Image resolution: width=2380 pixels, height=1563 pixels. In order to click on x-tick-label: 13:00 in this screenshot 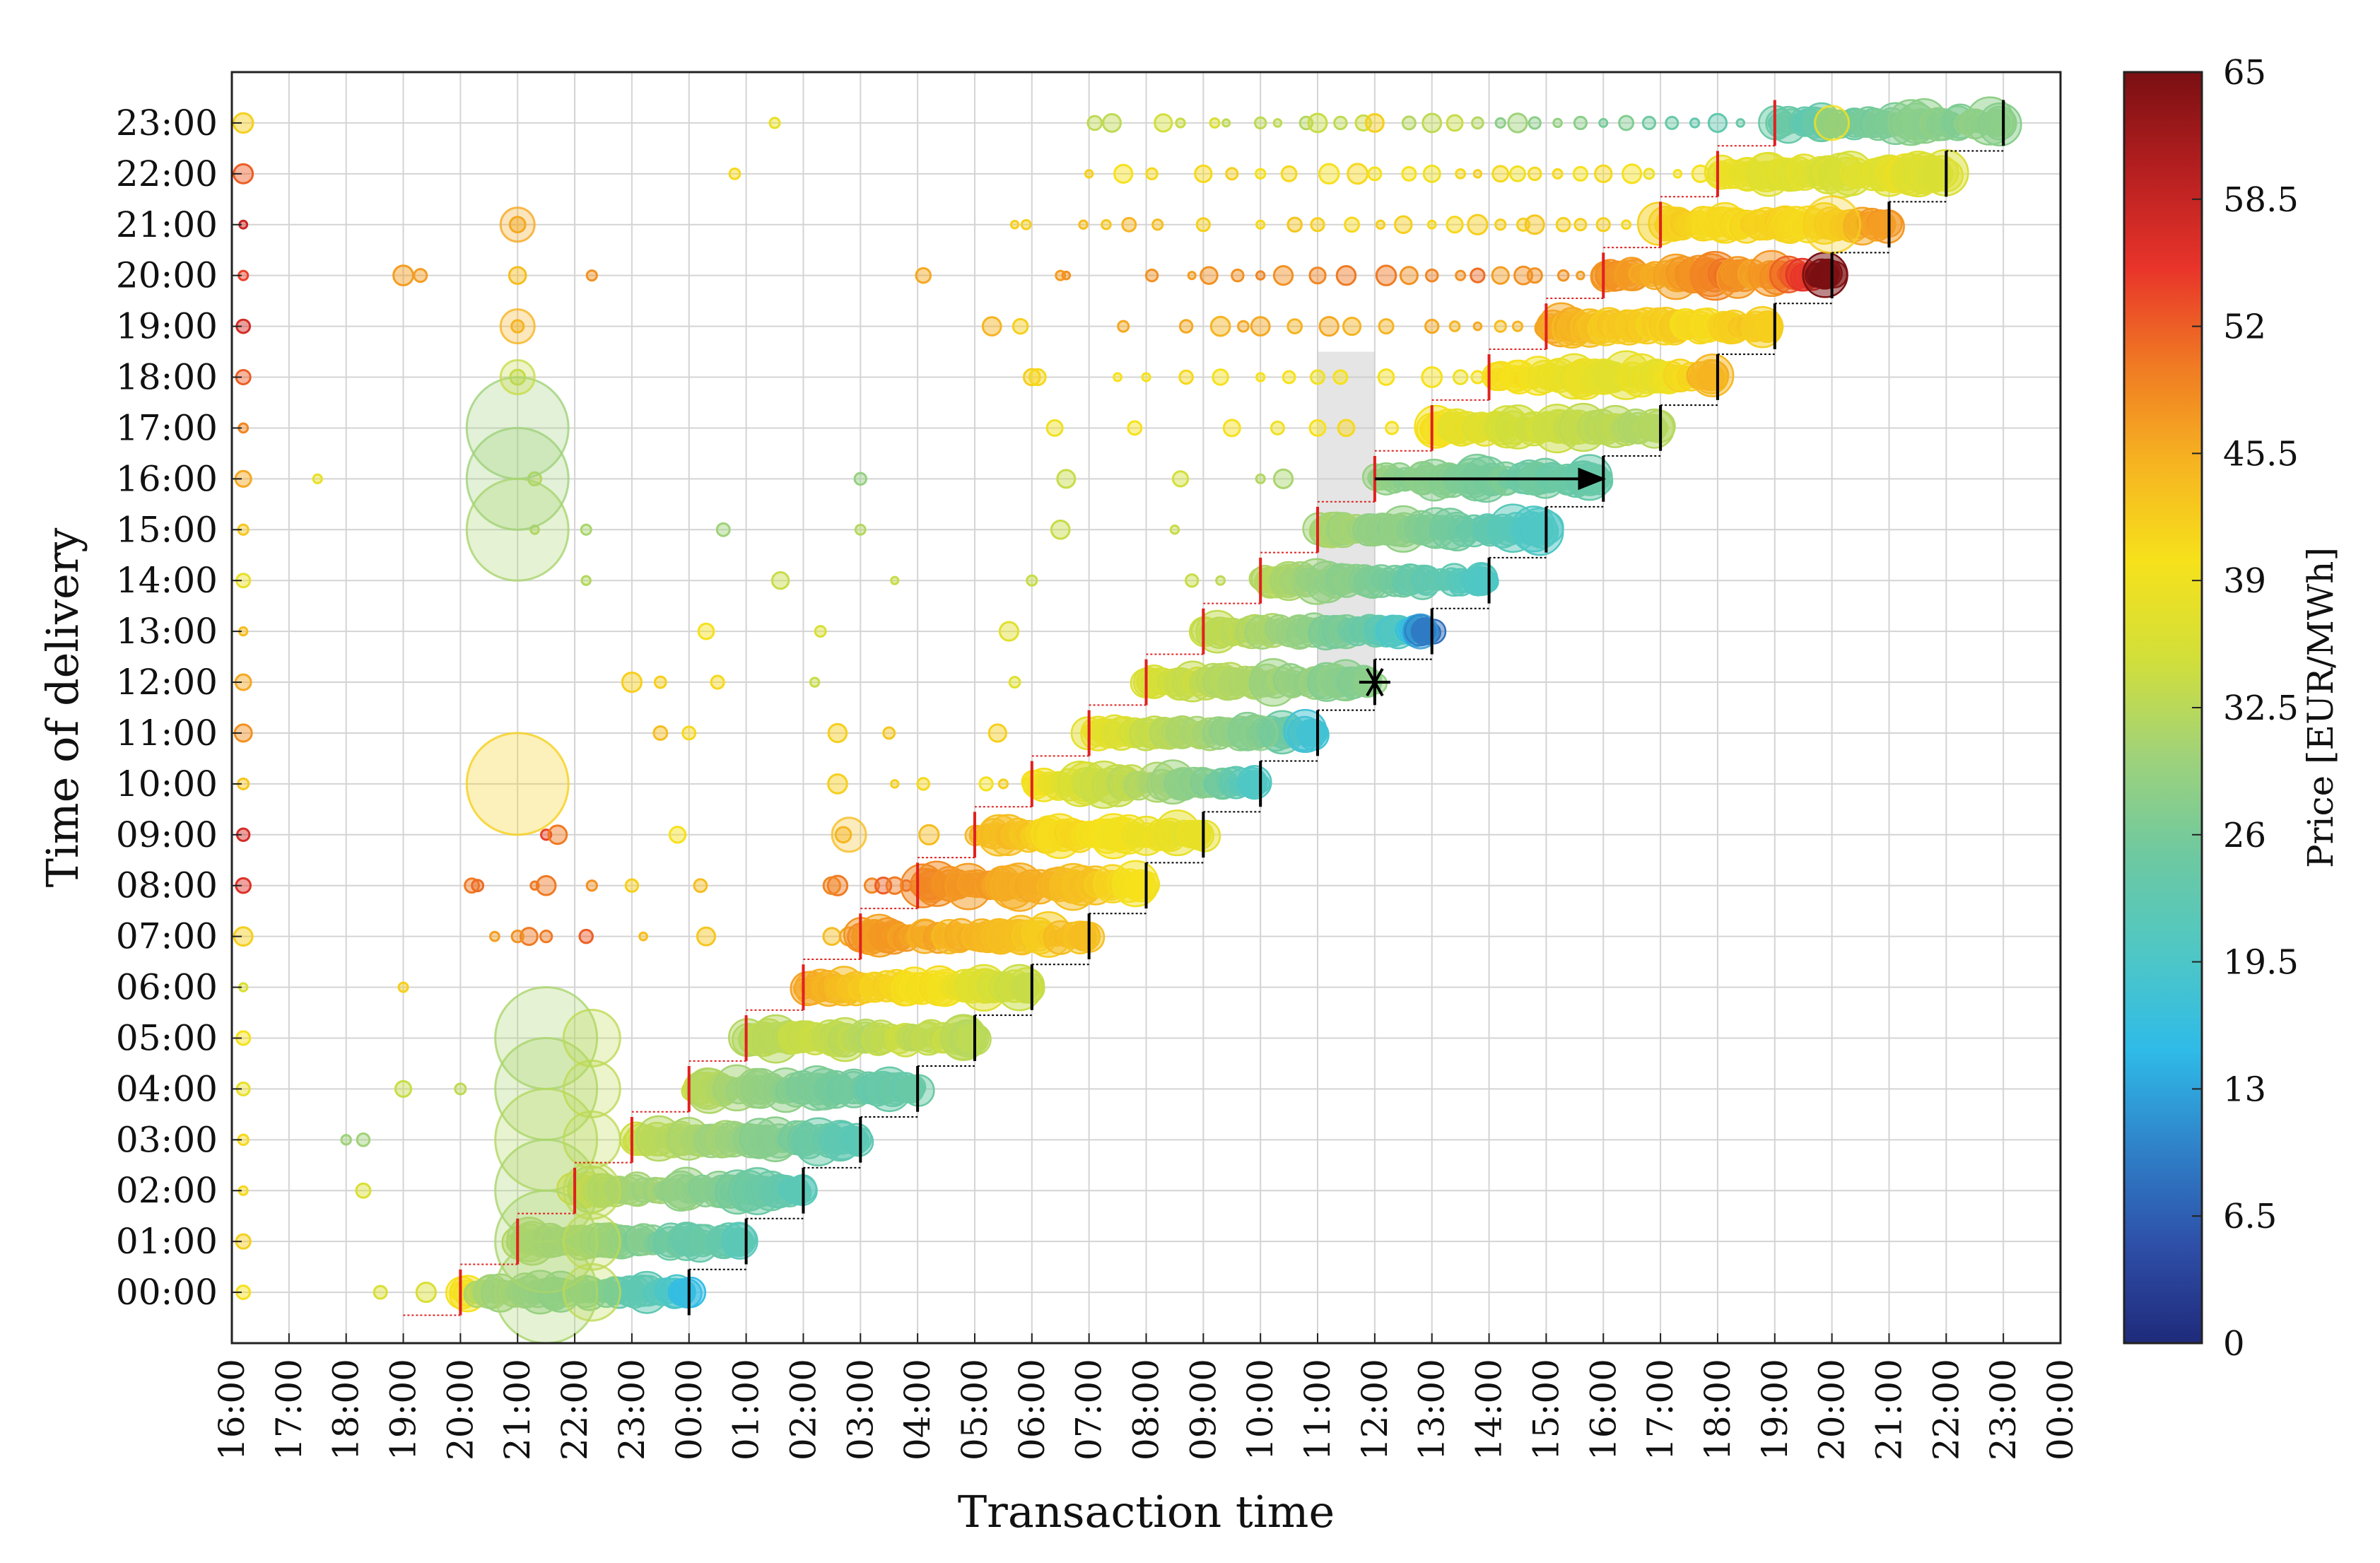, I will do `click(1433, 1409)`.